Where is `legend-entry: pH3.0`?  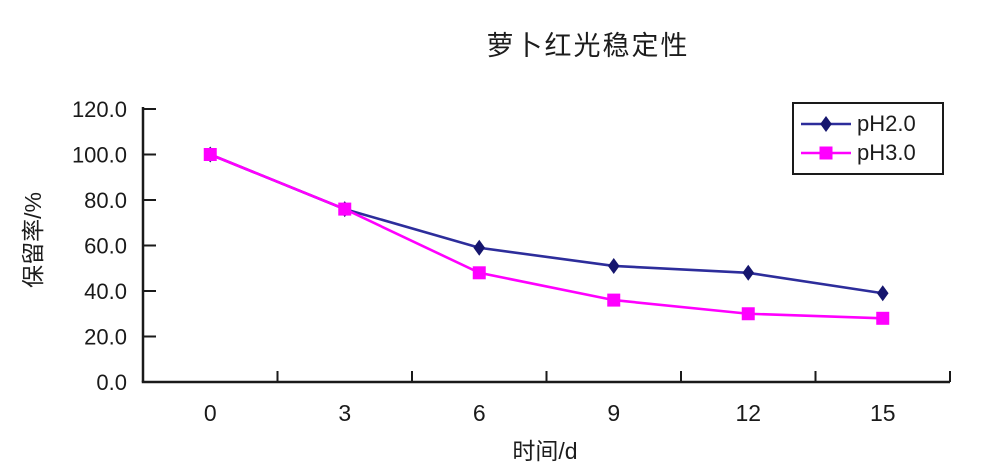 legend-entry: pH3.0 is located at coordinates (868, 152).